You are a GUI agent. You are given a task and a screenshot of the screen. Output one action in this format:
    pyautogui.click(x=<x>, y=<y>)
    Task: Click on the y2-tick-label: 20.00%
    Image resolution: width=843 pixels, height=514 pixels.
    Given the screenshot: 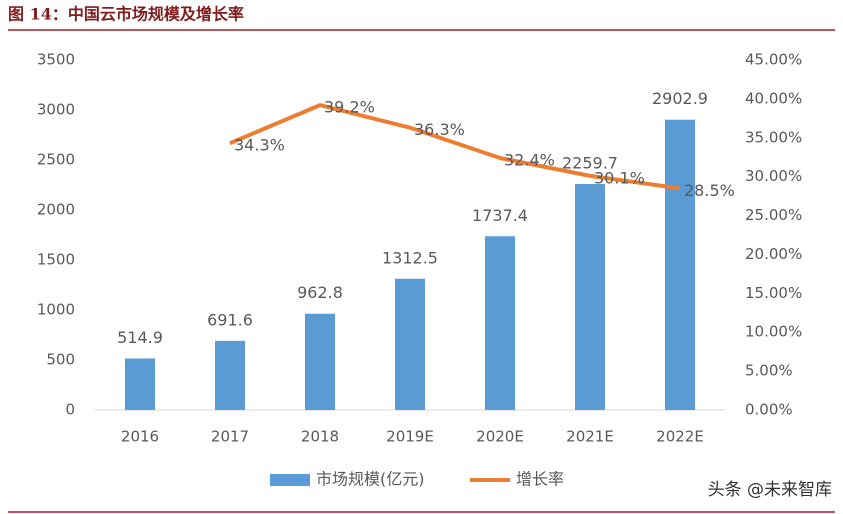 What is the action you would take?
    pyautogui.click(x=773, y=254)
    